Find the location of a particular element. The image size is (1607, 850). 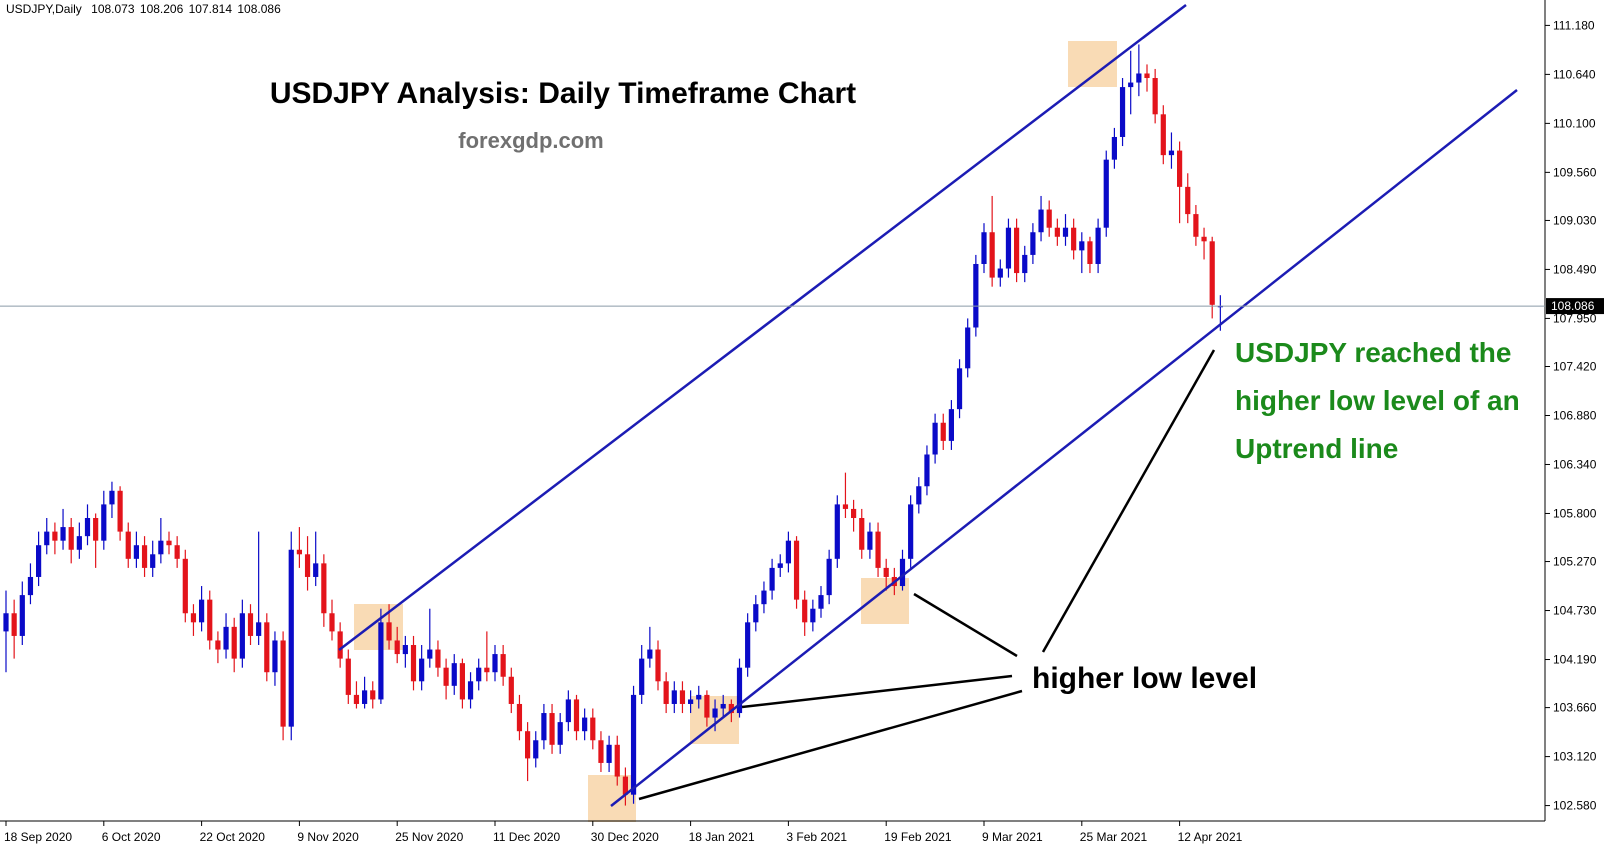

y-tick-label: 103.660 is located at coordinates (1575, 708).